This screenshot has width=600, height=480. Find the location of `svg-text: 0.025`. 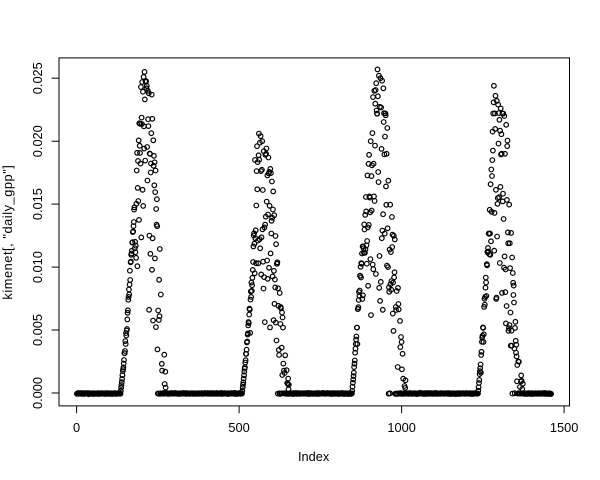

svg-text: 0.025 is located at coordinates (37, 78).